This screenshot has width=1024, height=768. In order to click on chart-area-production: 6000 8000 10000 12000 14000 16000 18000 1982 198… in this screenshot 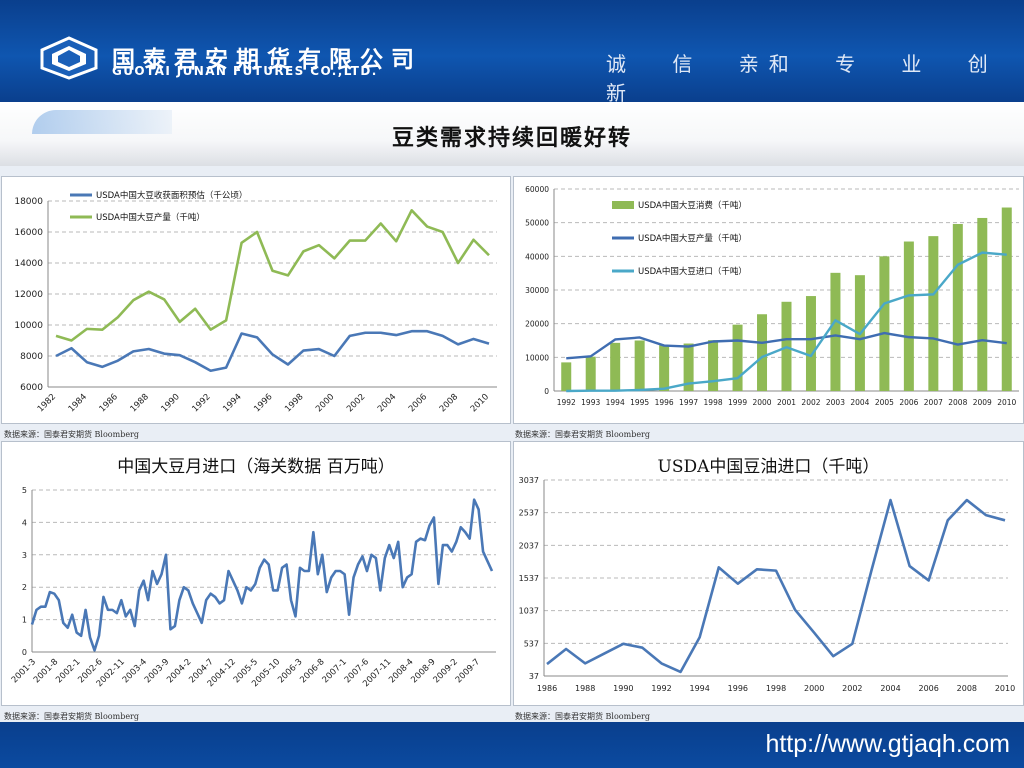, I will do `click(255, 302)`.